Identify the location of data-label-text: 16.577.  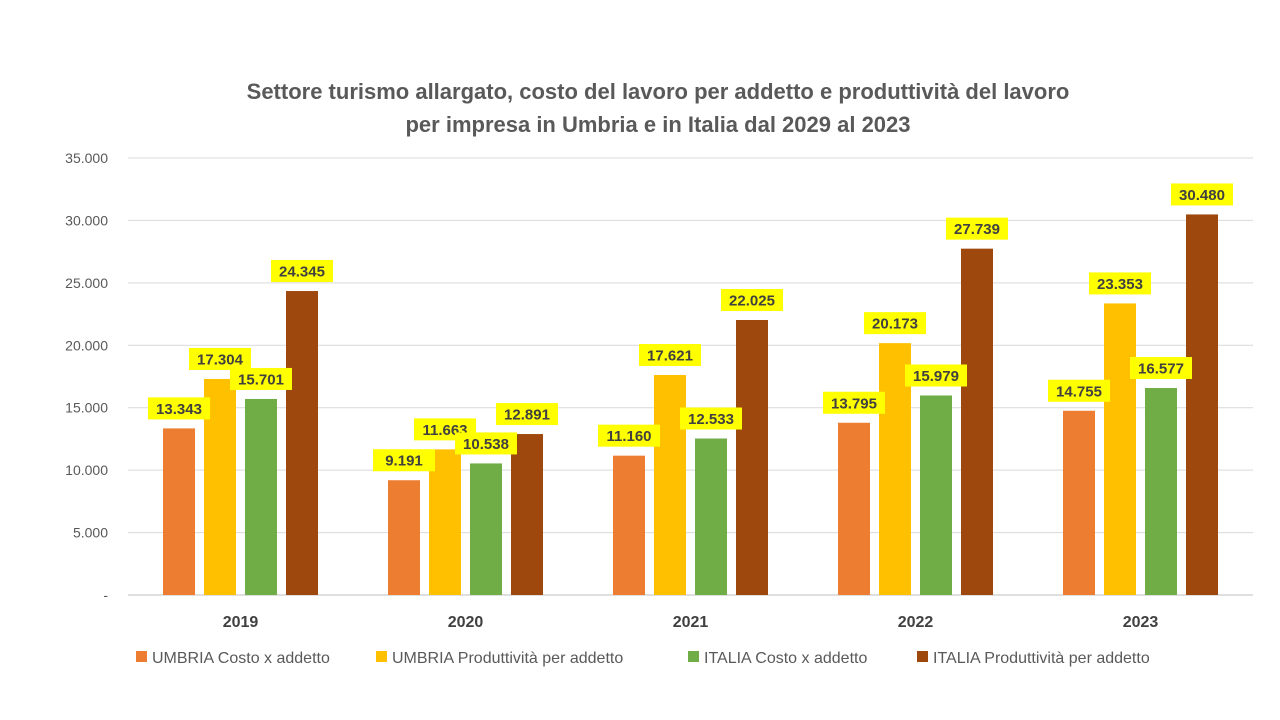
(1161, 369).